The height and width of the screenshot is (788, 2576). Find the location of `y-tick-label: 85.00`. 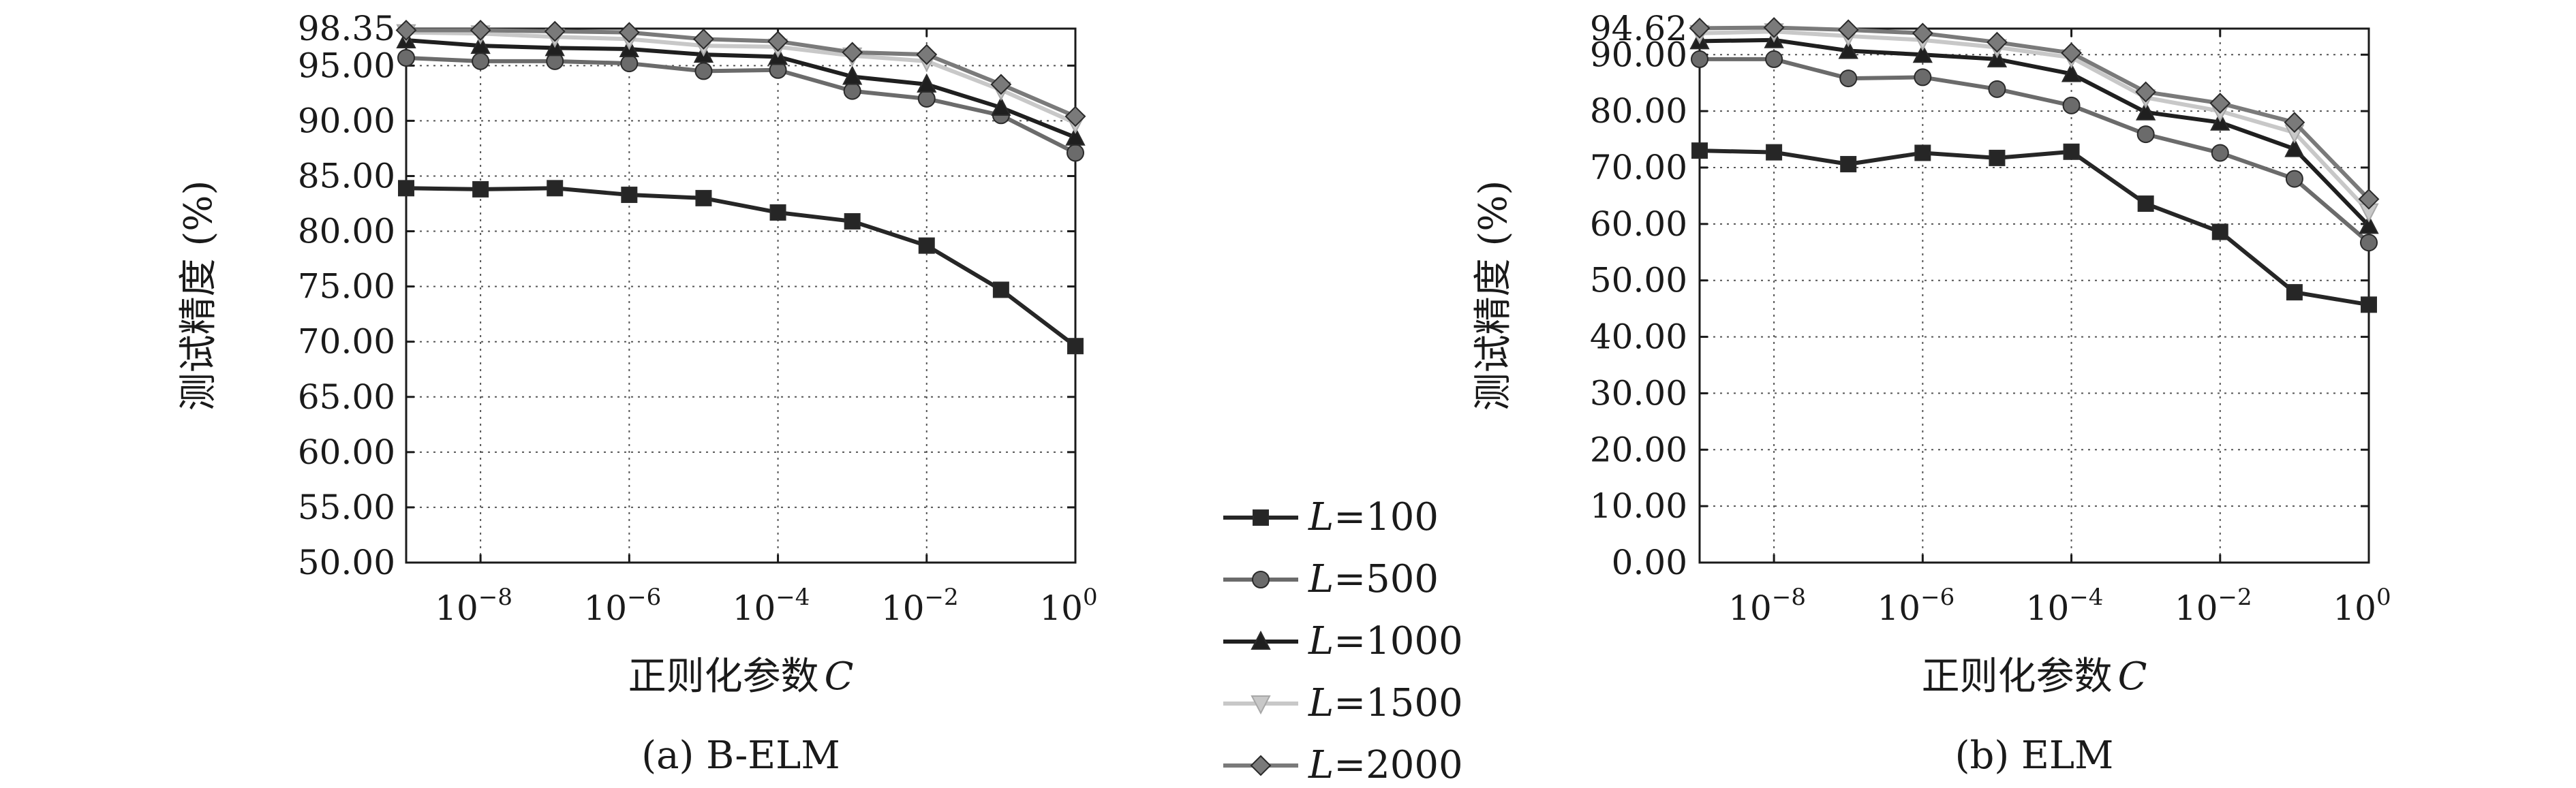

y-tick-label: 85.00 is located at coordinates (346, 175).